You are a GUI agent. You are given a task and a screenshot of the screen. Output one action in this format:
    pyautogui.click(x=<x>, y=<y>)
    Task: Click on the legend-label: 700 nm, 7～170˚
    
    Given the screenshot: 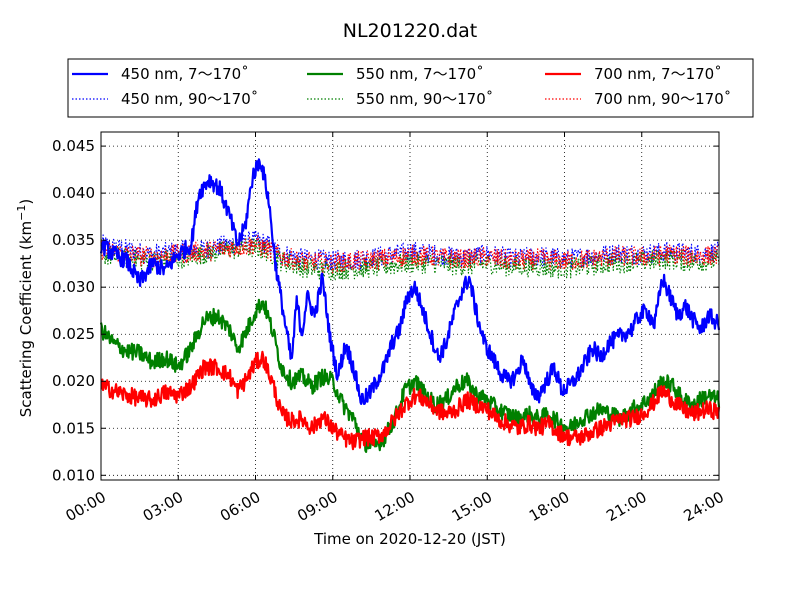 What is the action you would take?
    pyautogui.click(x=658, y=74)
    